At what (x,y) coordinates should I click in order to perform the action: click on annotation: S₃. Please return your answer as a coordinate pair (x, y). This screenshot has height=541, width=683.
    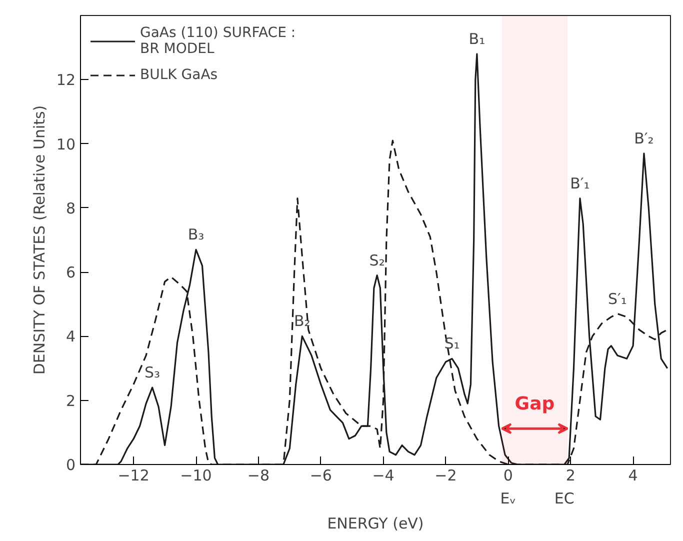
    Looking at the image, I should click on (152, 373).